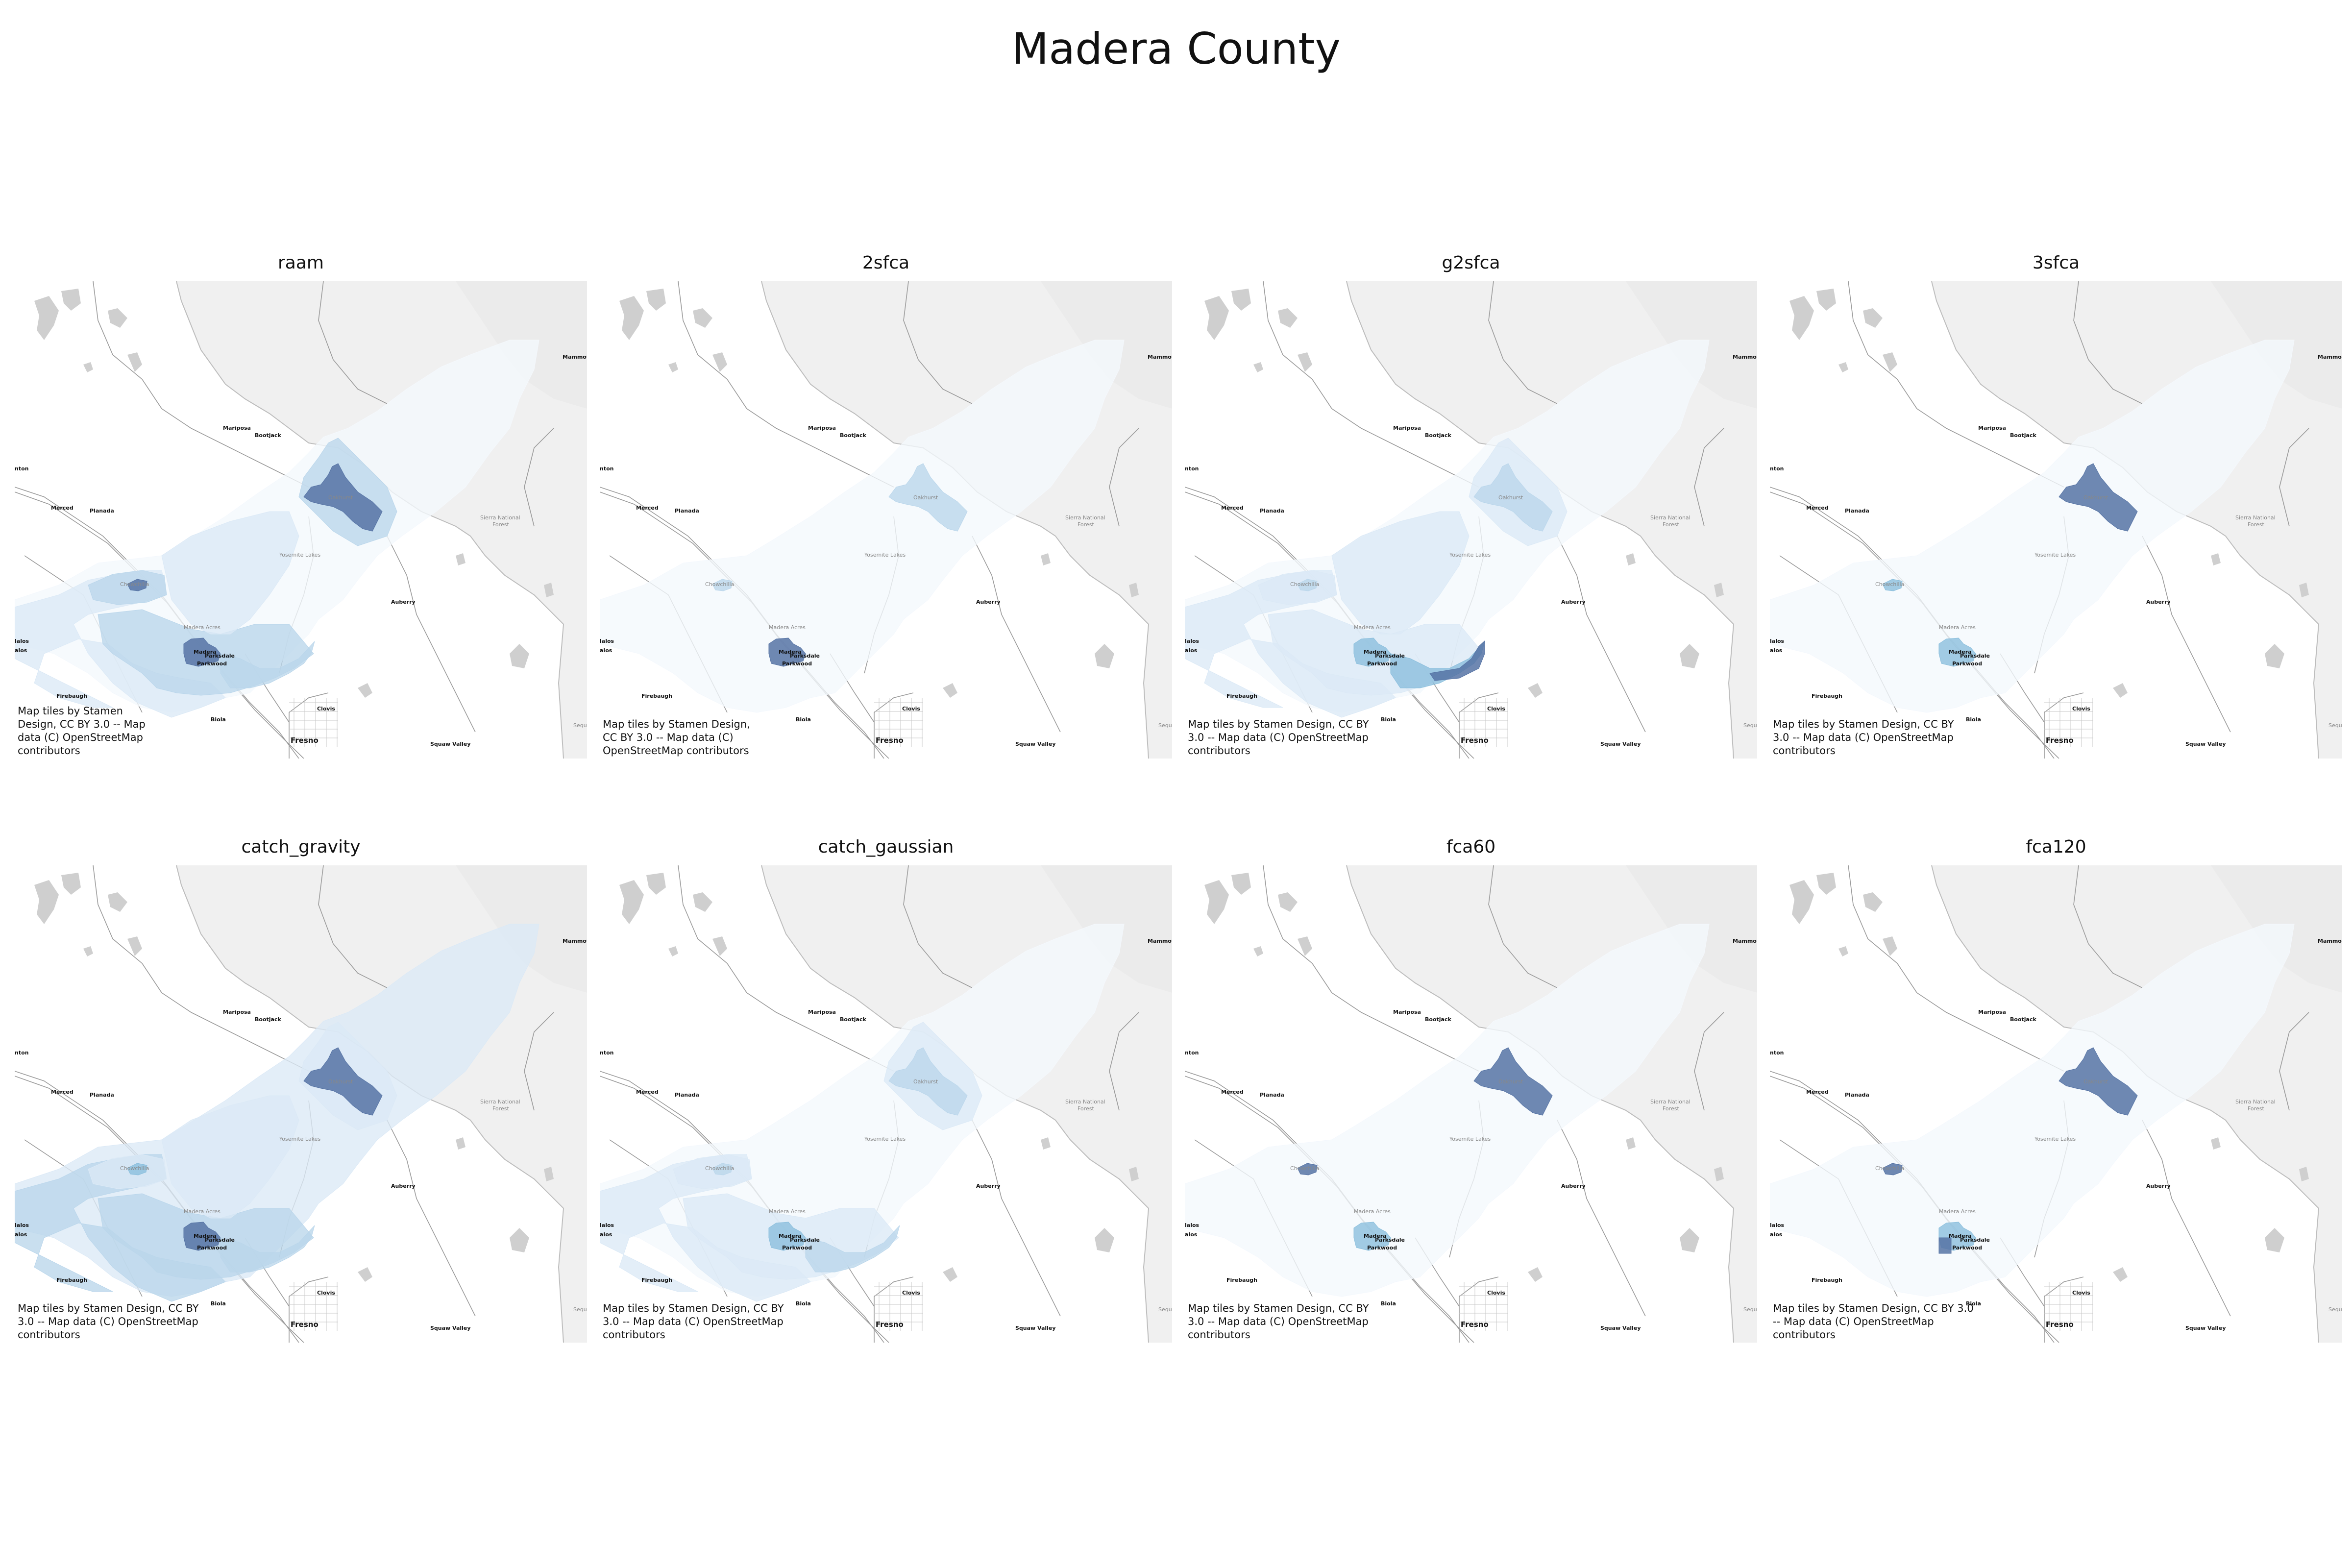 This screenshot has width=2352, height=1568. What do you see at coordinates (575, 357) in the screenshot?
I see `place-label: Mammoth L` at bounding box center [575, 357].